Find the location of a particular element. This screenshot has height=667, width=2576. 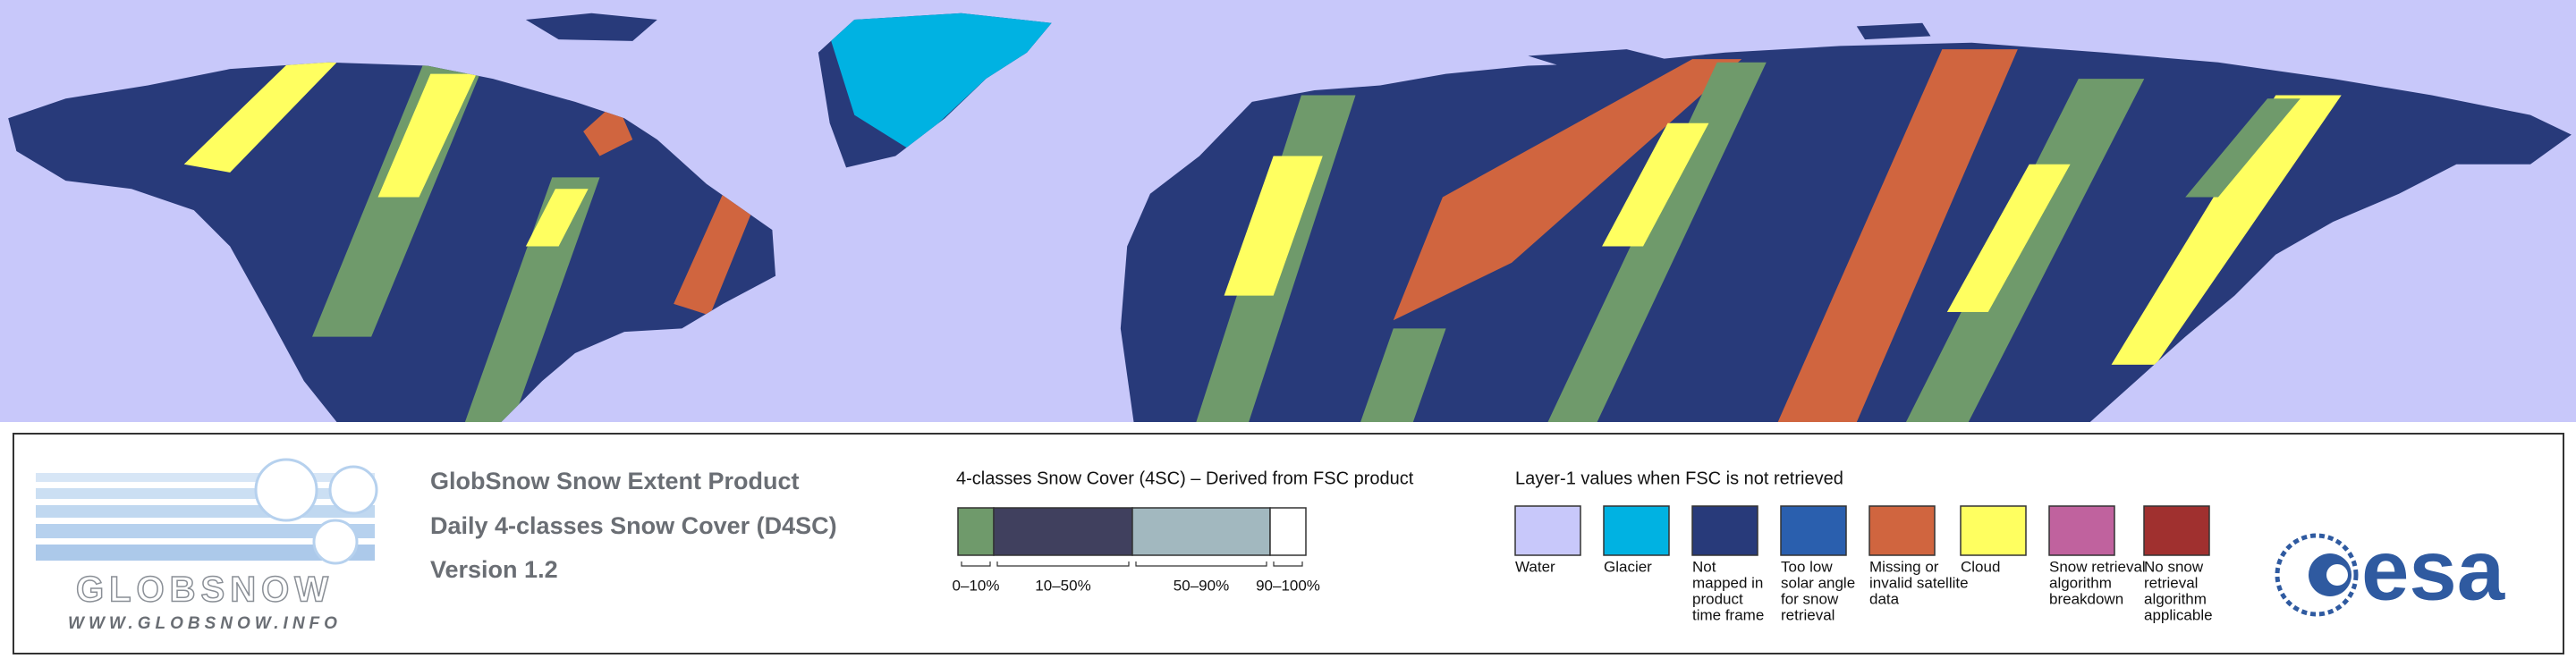

product-subtitle: Daily 4-classes Snow Cover (D4SC) is located at coordinates (633, 526).